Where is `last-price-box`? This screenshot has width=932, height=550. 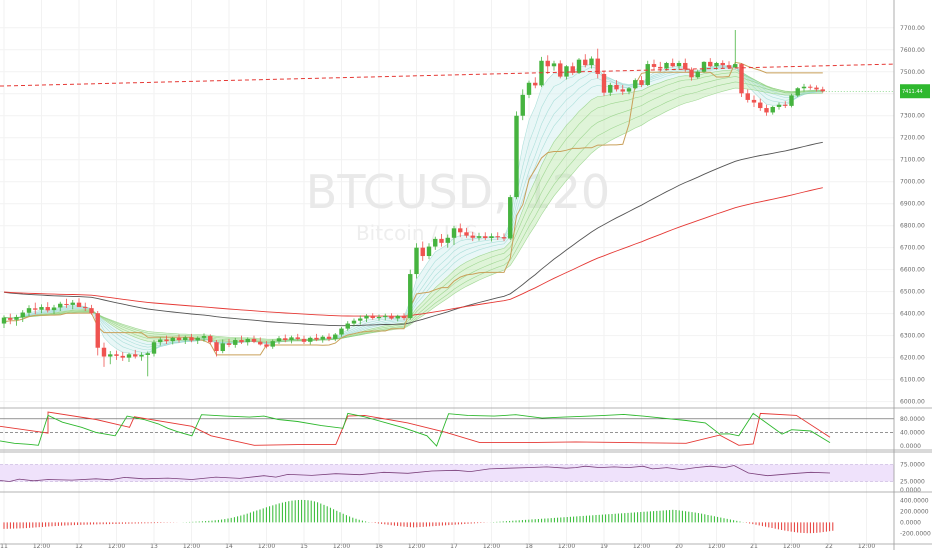
last-price-box is located at coordinates (915, 91).